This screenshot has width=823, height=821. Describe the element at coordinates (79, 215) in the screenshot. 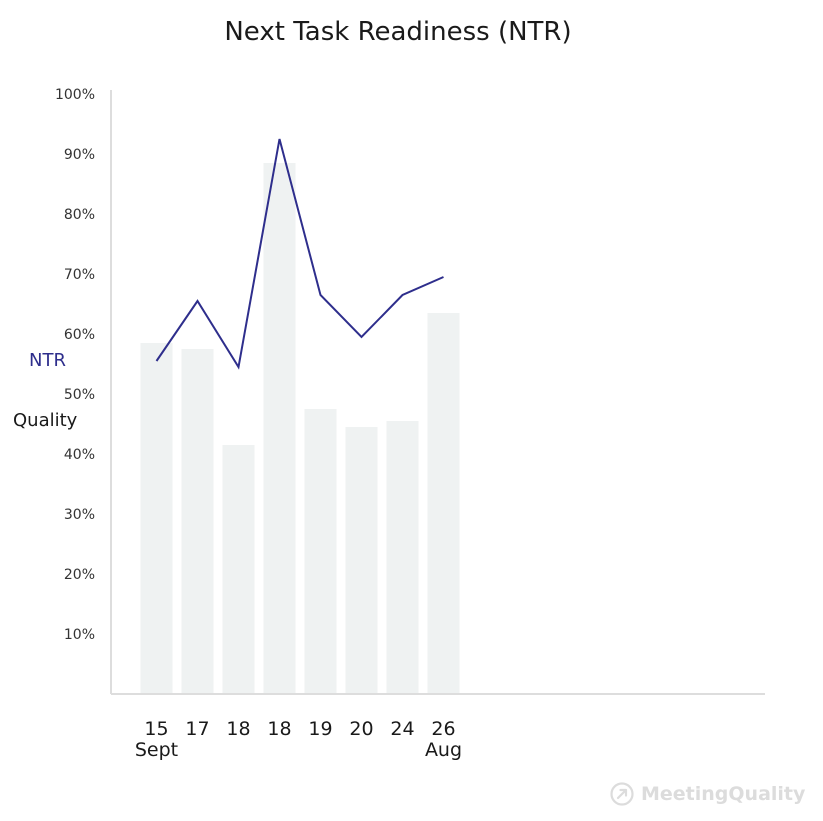

I see `y-tick-label: 80%` at that location.